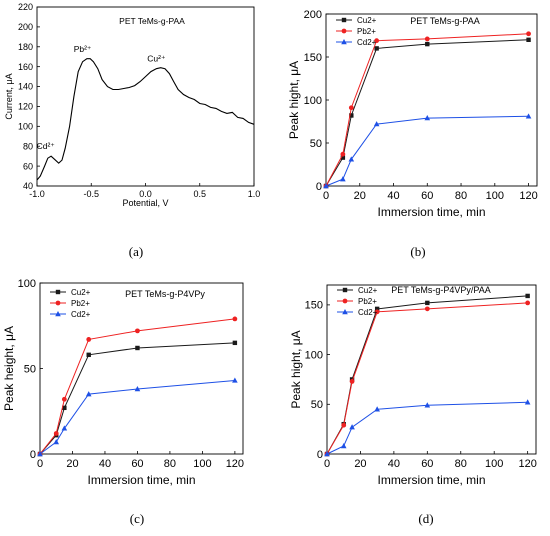 The width and height of the screenshot is (550, 536). Describe the element at coordinates (417, 251) in the screenshot. I see `panel-caption: (b)` at that location.